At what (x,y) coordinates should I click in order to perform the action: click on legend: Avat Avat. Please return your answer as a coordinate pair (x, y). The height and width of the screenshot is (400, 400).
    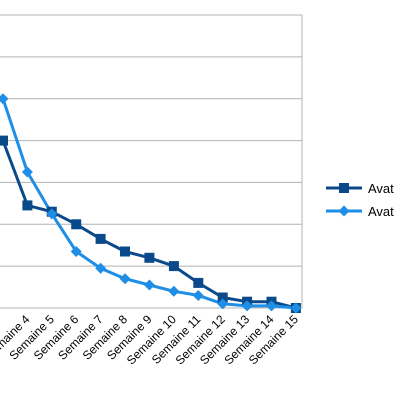
    Looking at the image, I should click on (360, 200).